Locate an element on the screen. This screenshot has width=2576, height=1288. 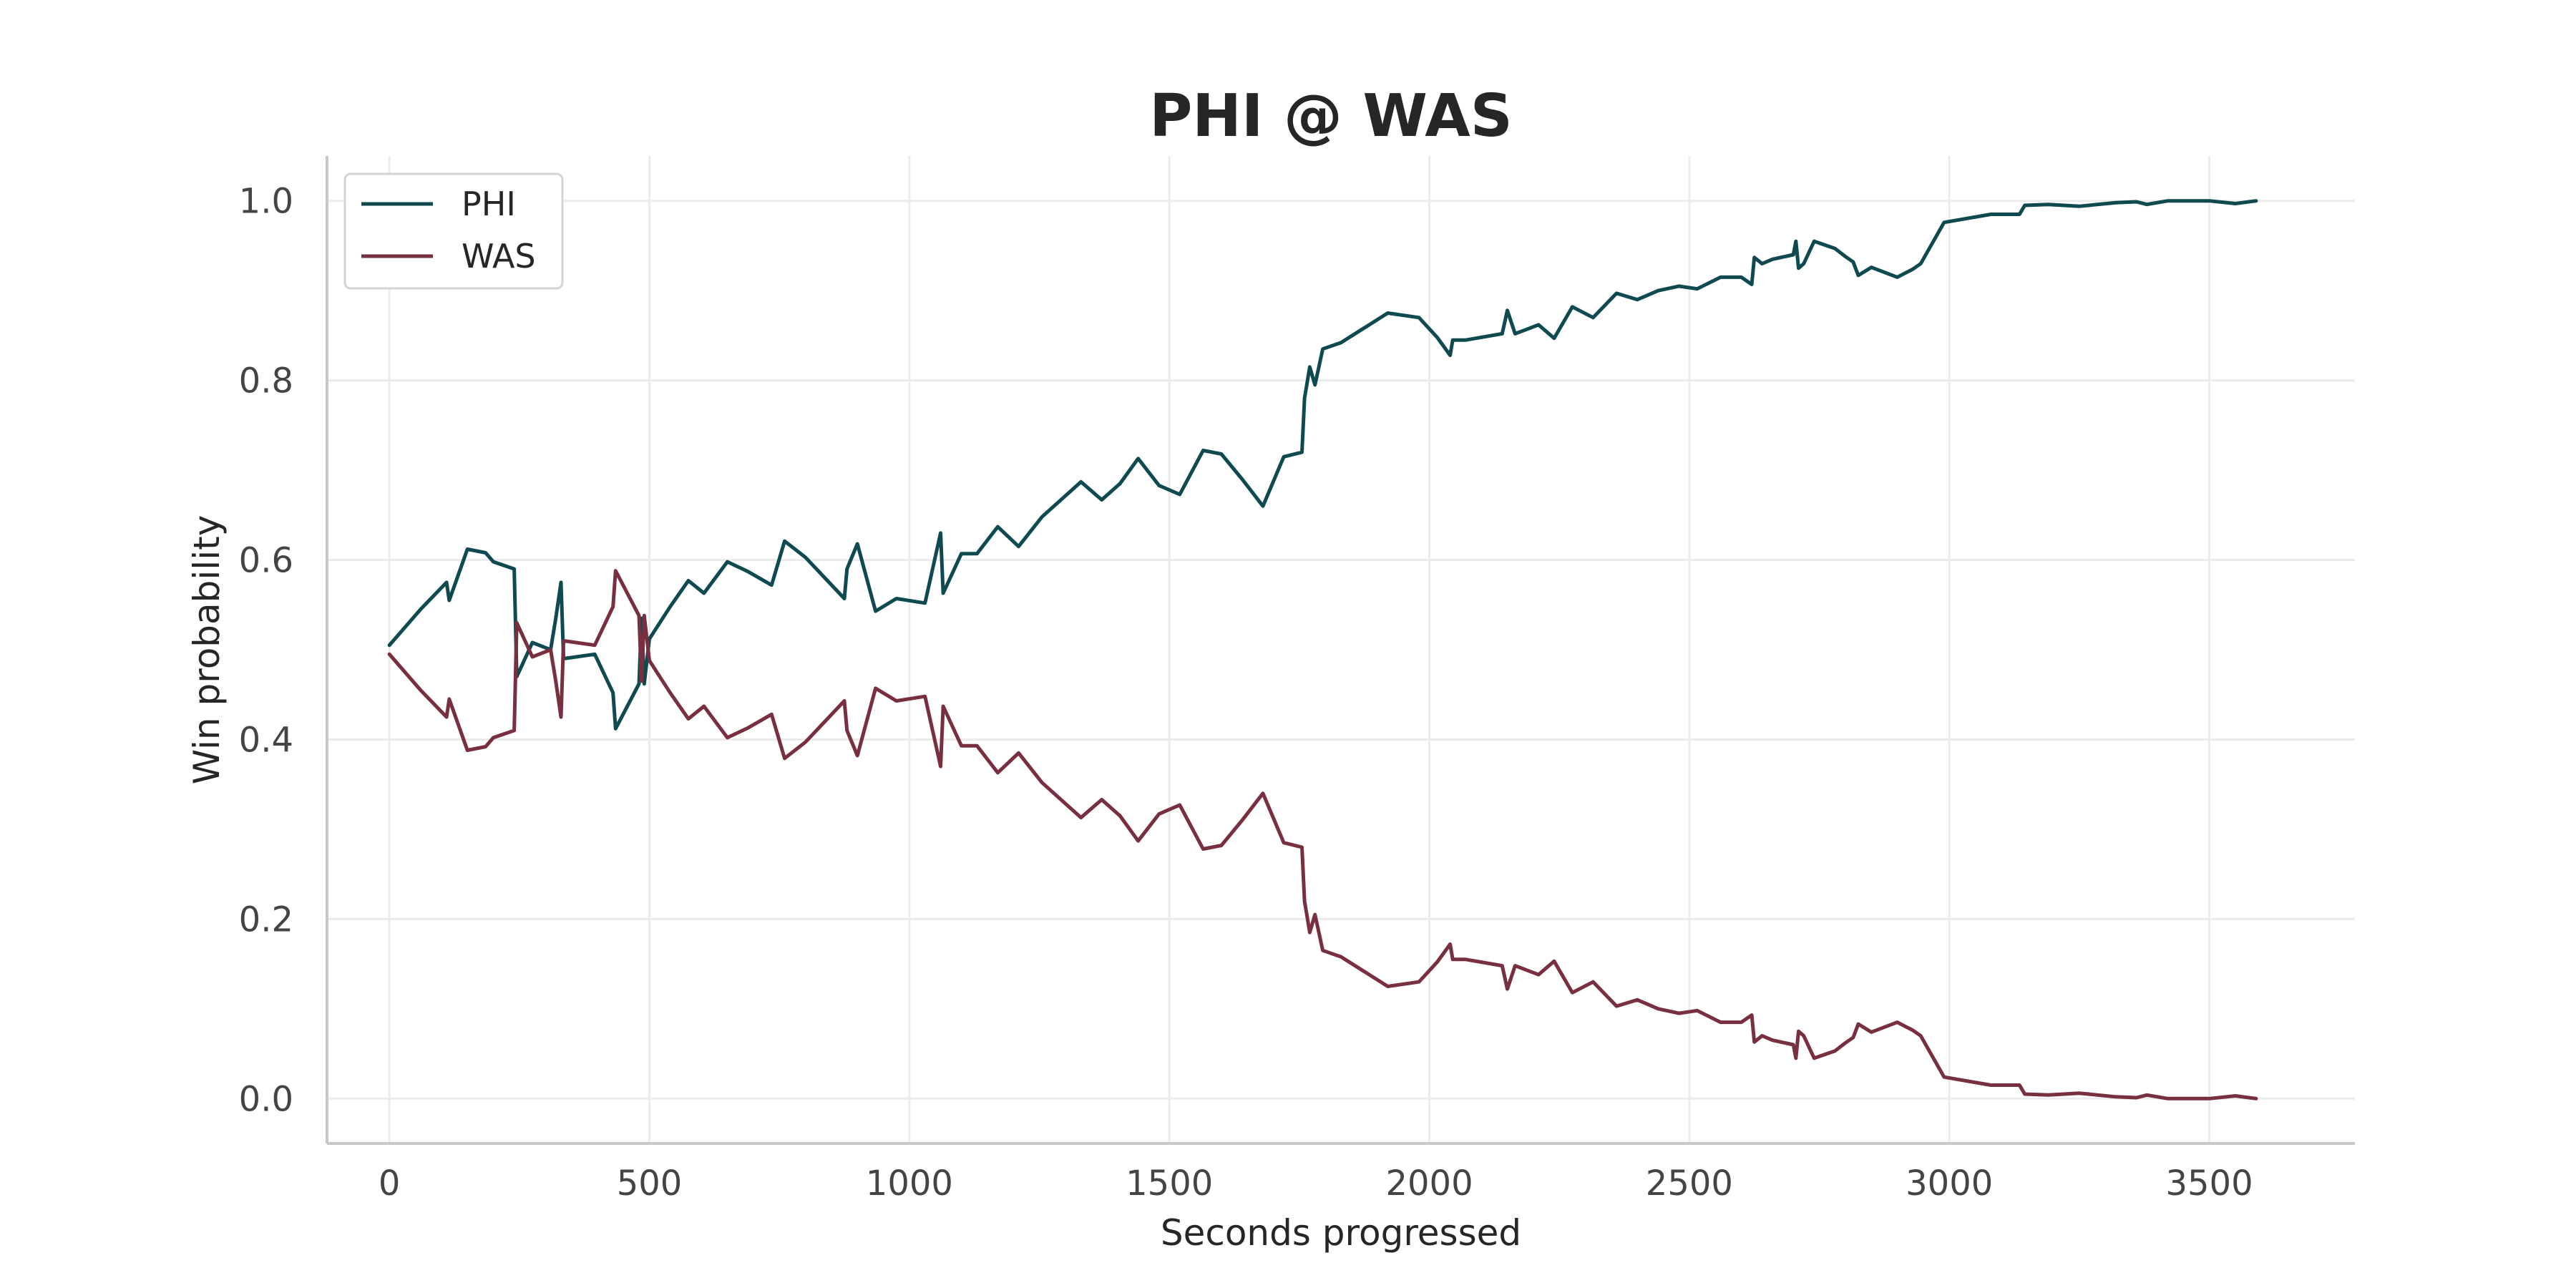
x-tick-label: 0 is located at coordinates (390, 1183).